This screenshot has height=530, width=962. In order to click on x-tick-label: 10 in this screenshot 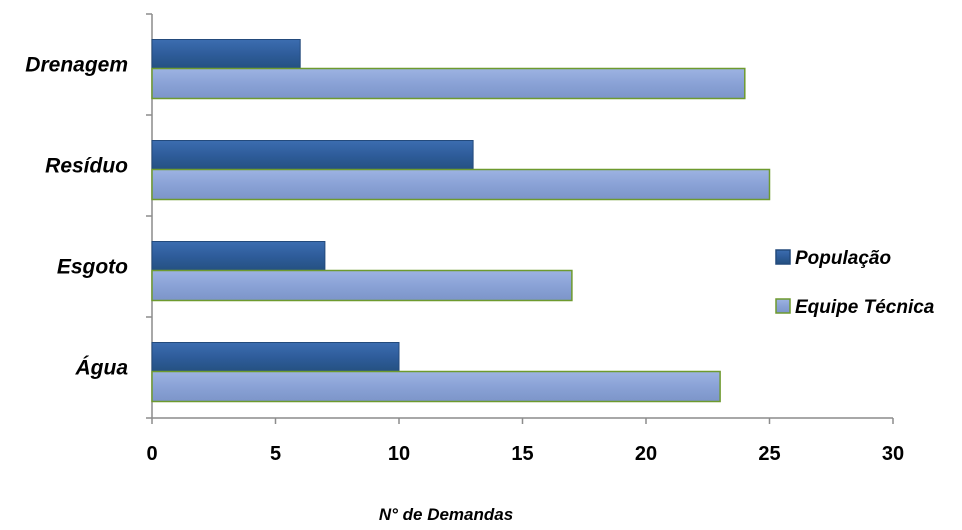, I will do `click(399, 454)`.